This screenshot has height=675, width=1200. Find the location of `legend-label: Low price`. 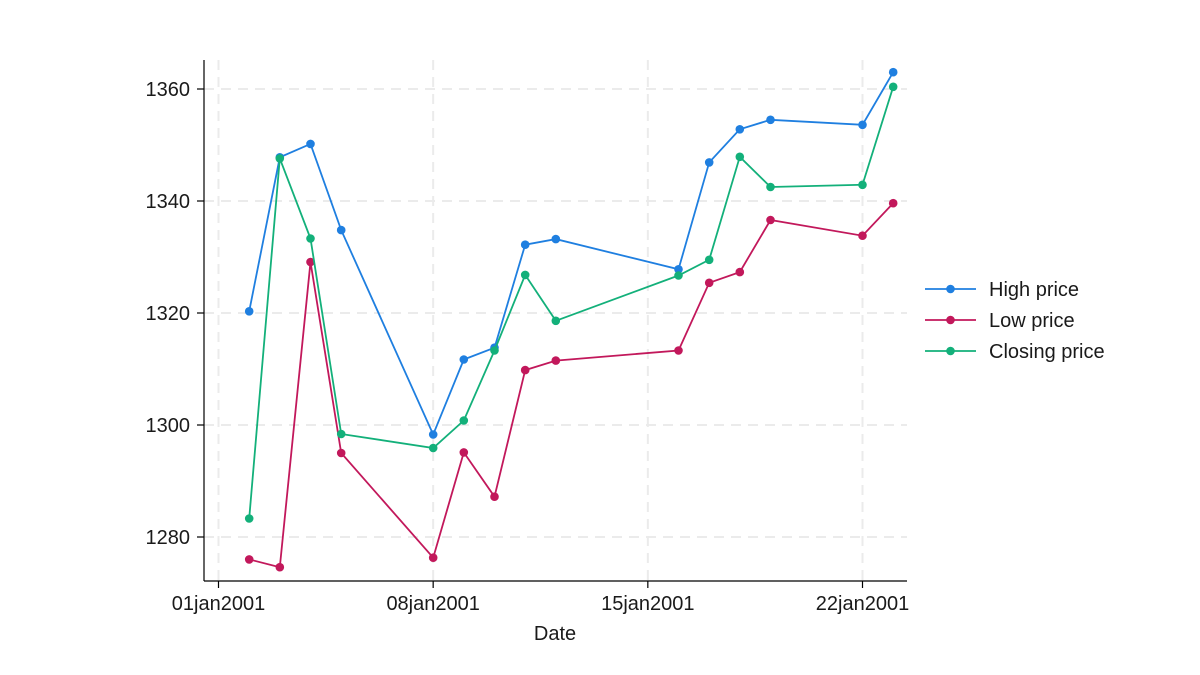

legend-label: Low price is located at coordinates (1032, 321).